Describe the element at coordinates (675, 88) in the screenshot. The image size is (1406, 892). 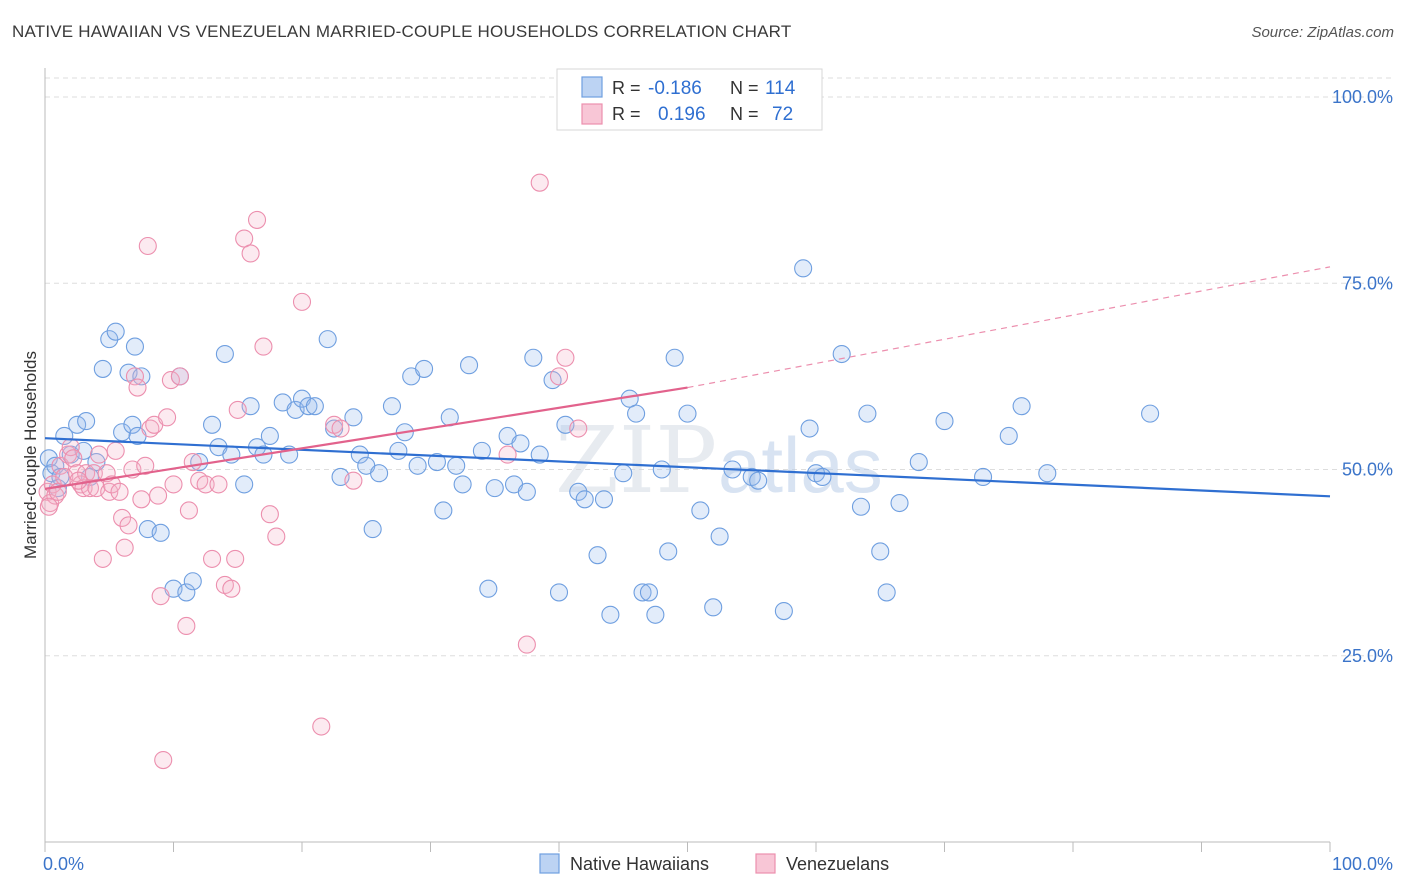
I see `legend-r-value-1: -0.186` at that location.